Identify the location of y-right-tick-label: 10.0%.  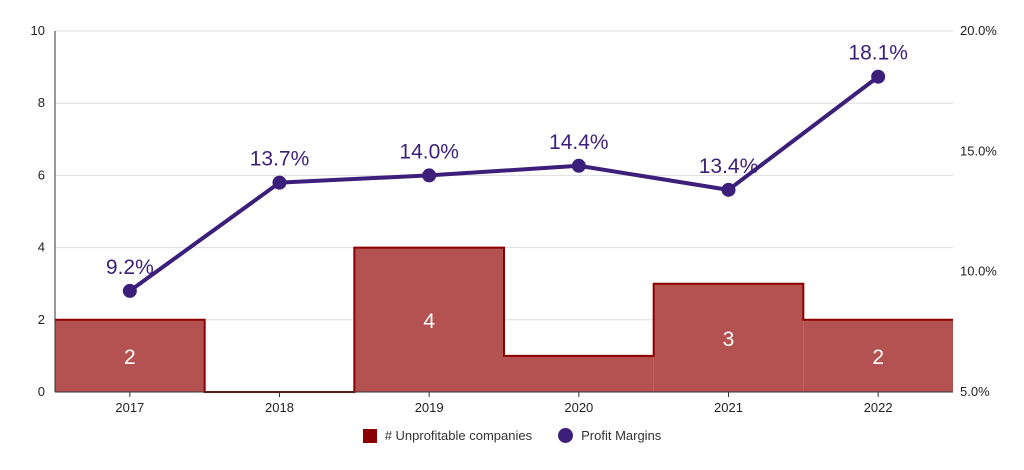
(978, 271).